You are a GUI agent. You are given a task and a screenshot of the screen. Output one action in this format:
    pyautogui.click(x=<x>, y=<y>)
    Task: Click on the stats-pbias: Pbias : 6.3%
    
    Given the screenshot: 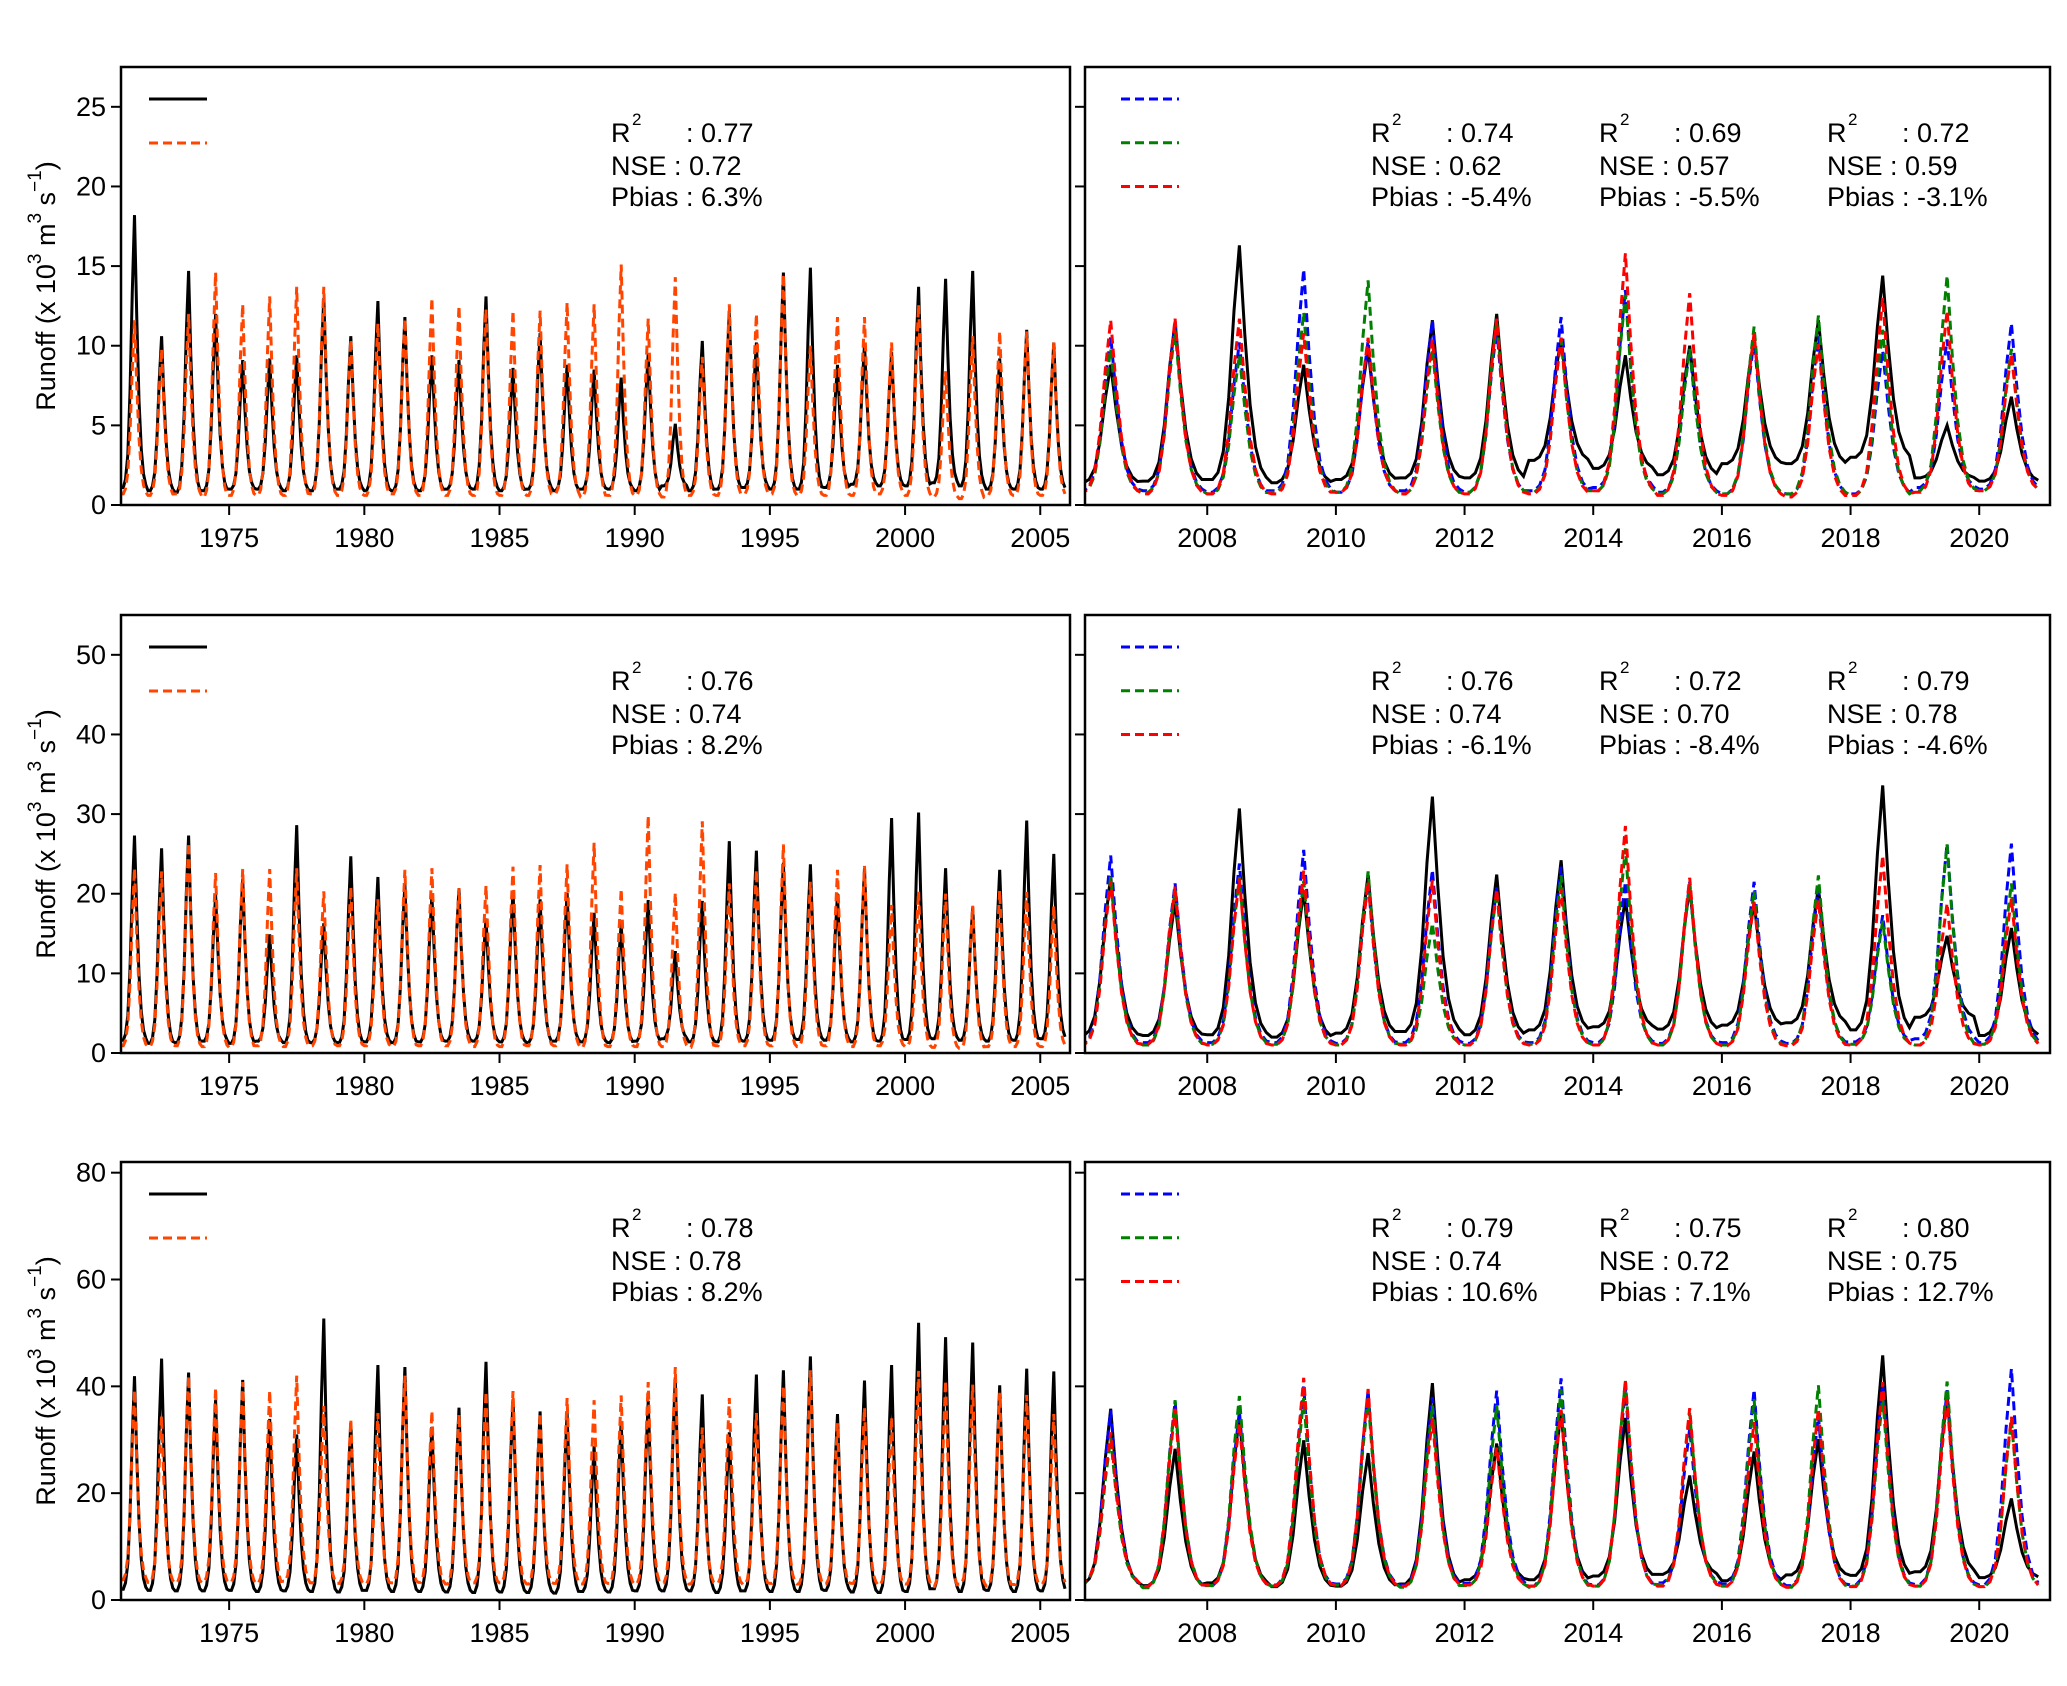 What is the action you would take?
    pyautogui.click(x=687, y=197)
    